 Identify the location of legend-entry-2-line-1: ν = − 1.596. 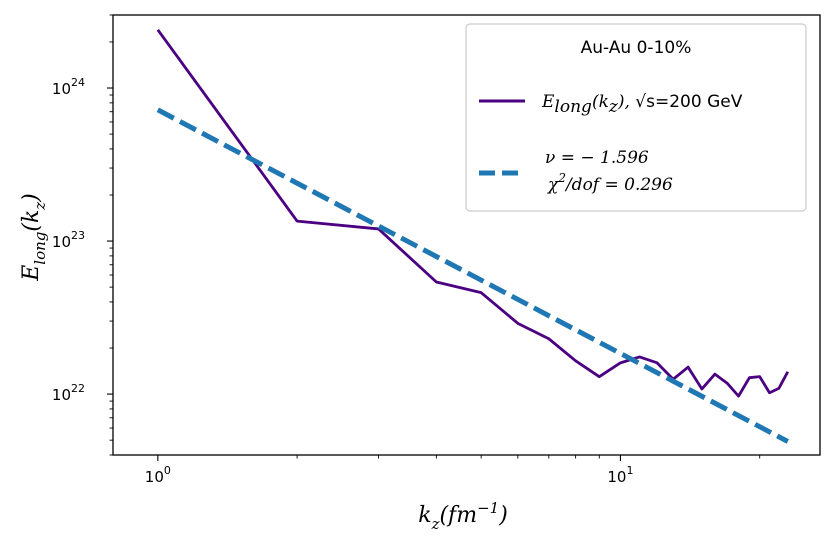
(597, 158).